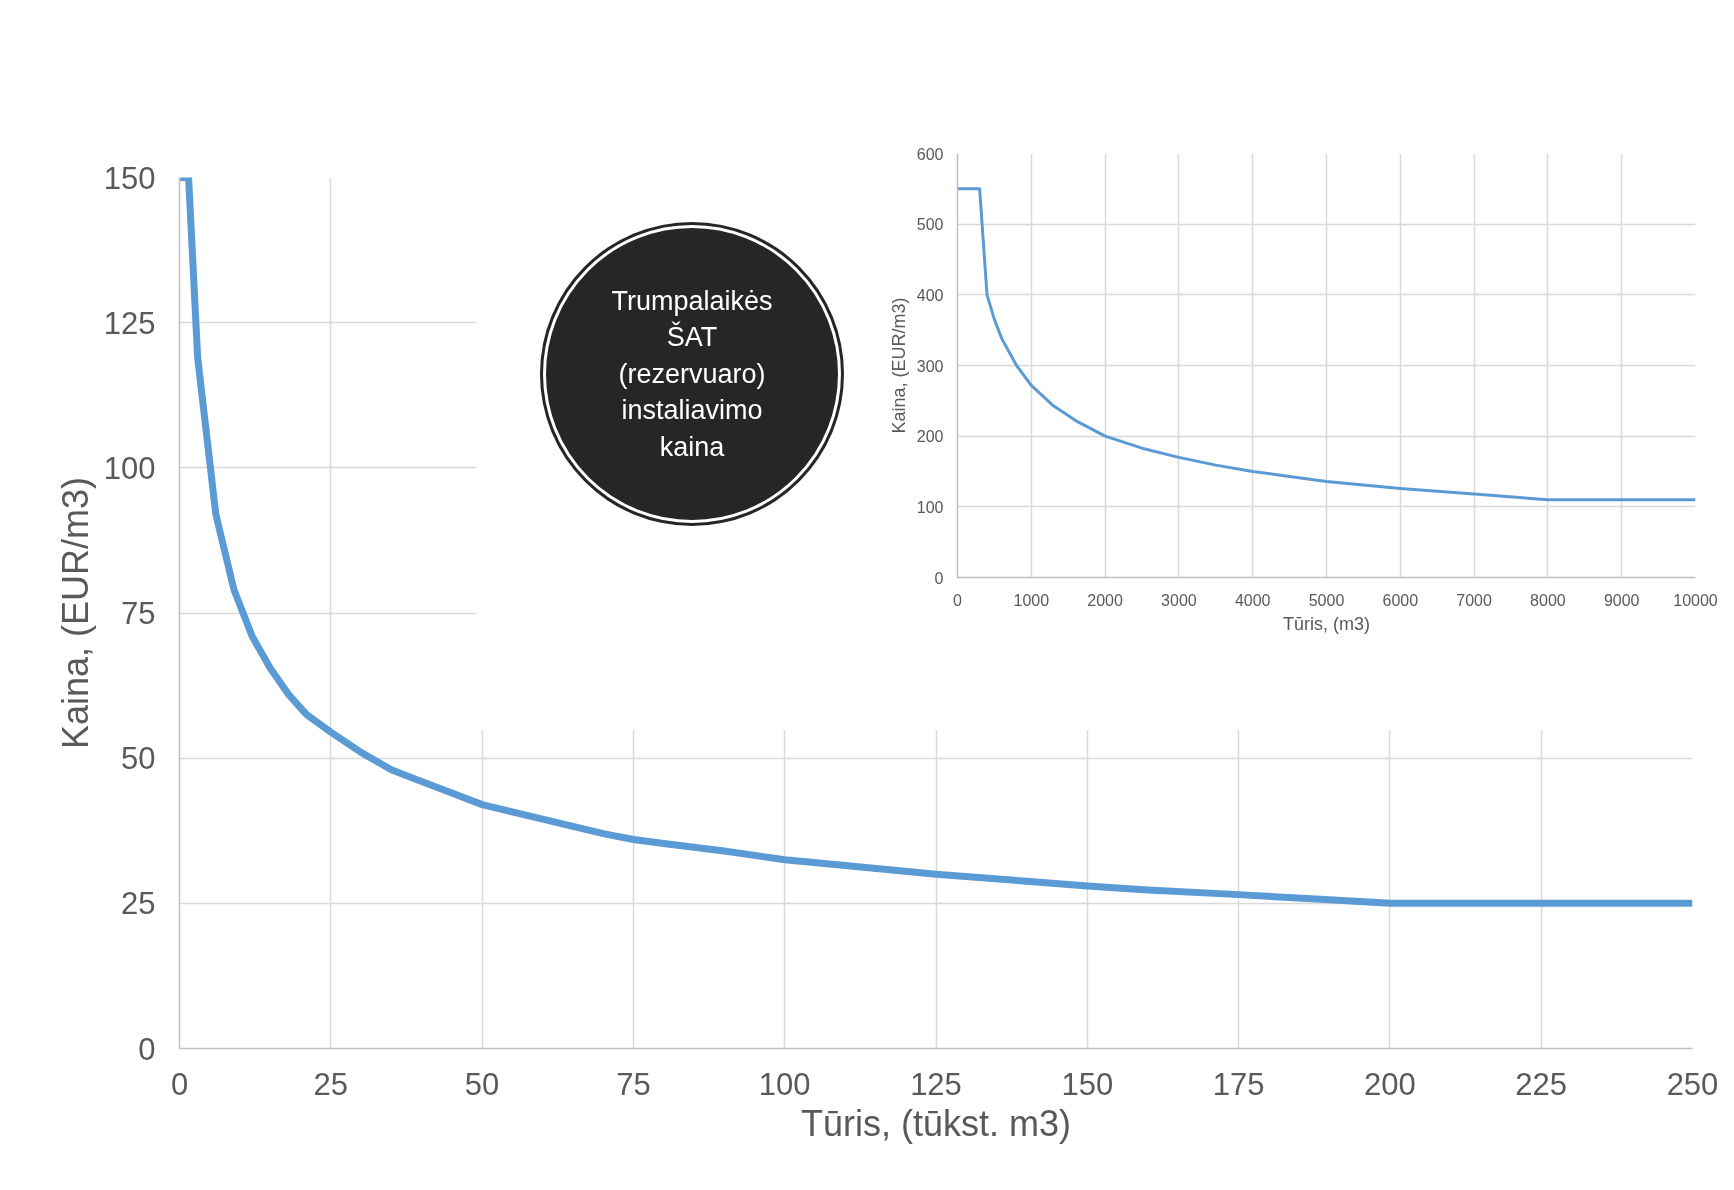  Describe the element at coordinates (1326, 600) in the screenshot. I see `x-tick-label: 5000` at that location.